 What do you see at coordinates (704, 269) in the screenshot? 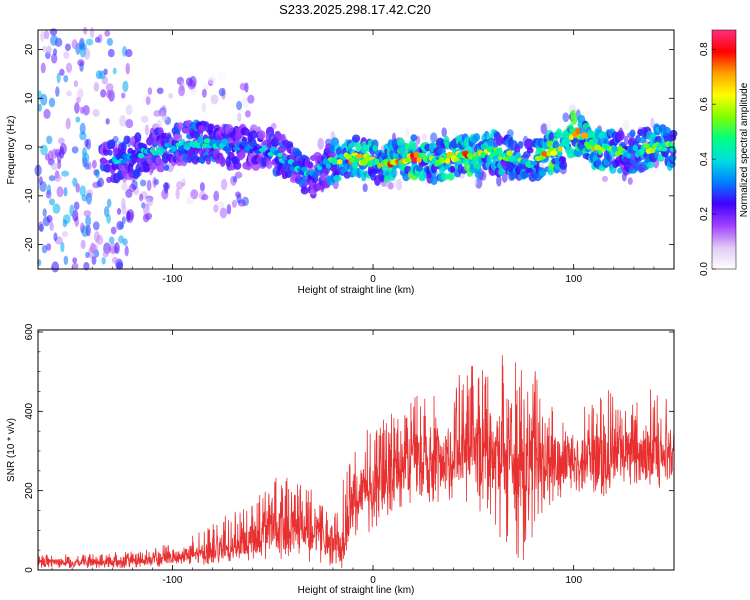
I see `colorbar-tick-label: 0.0` at bounding box center [704, 269].